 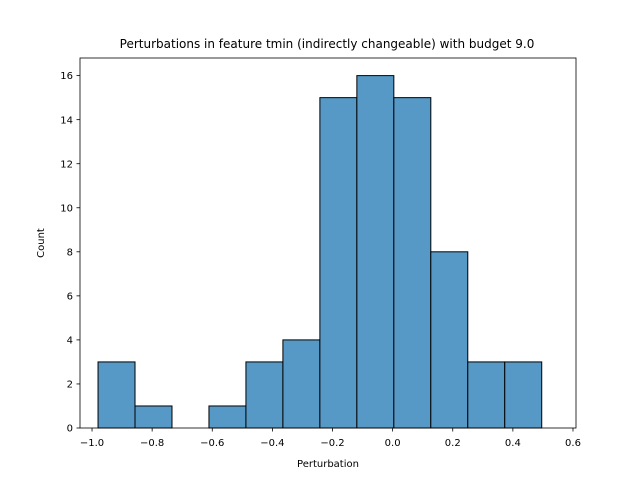 I want to click on x-tick-label-1: −1.0, so click(x=92, y=443).